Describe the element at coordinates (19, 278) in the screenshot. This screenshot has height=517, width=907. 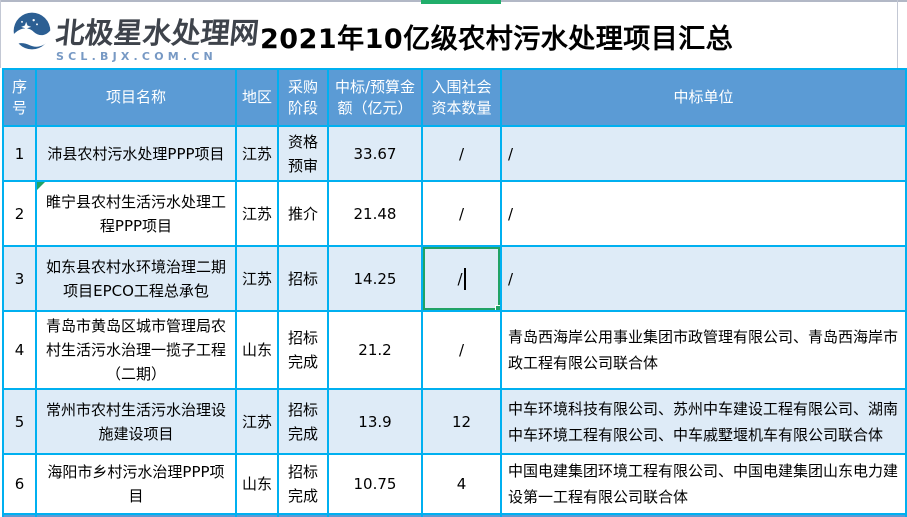
I see `cell-no: 3` at that location.